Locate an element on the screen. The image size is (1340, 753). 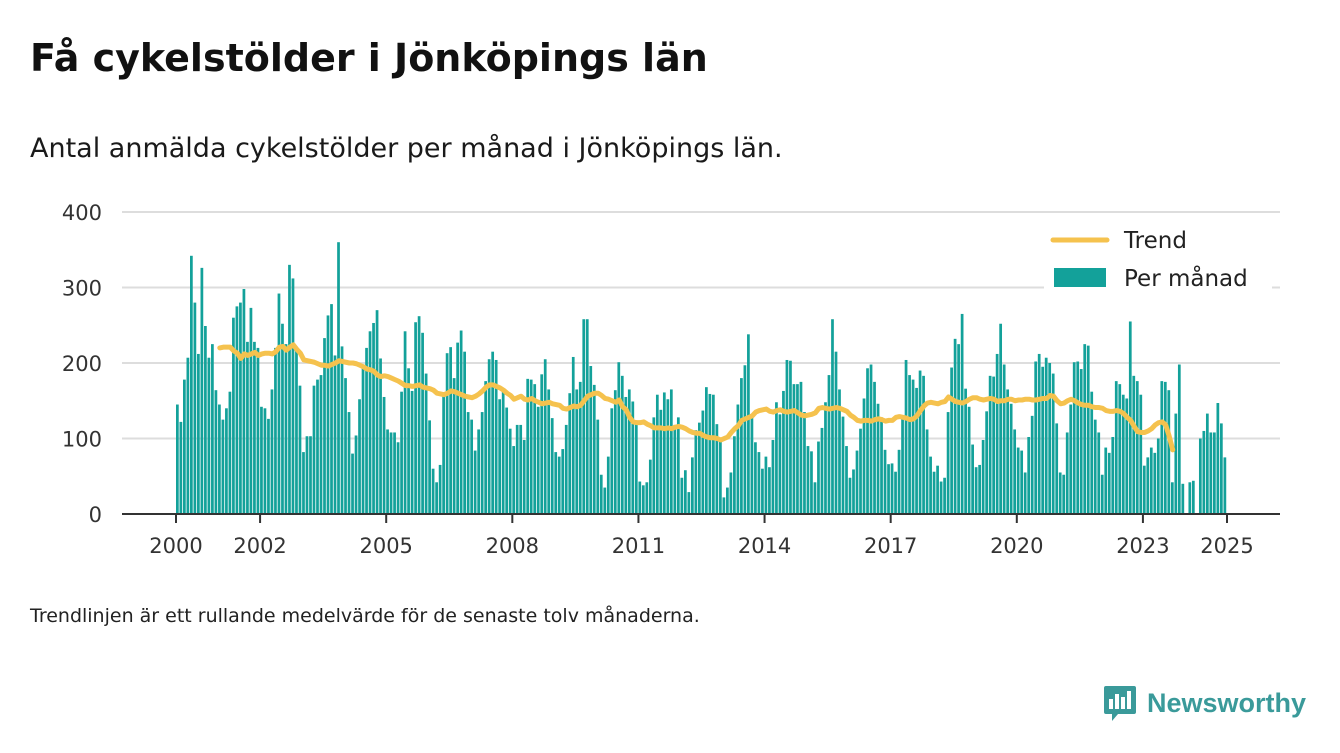
legend-bars-label: Per månad is located at coordinates (1186, 278).